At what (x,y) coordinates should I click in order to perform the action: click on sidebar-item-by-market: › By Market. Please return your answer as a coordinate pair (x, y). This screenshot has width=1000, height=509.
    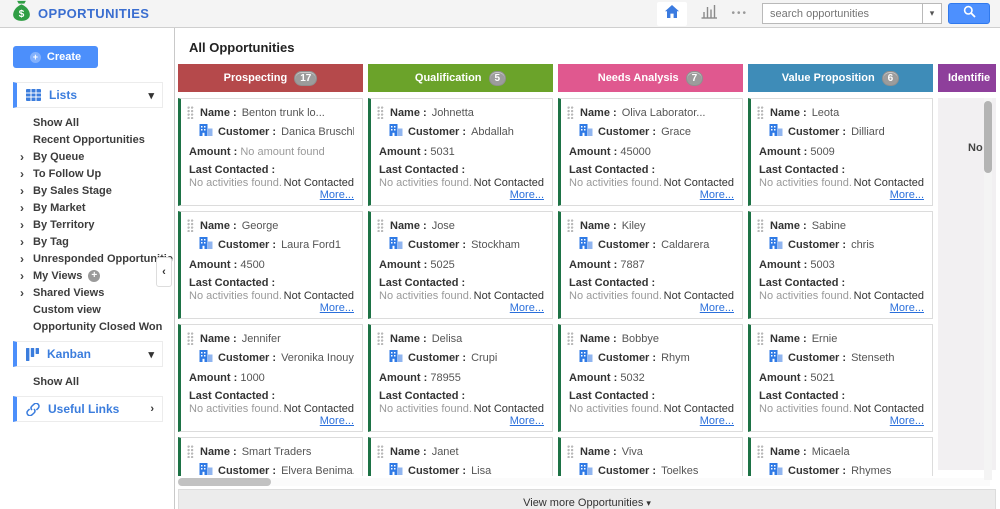
    Looking at the image, I should click on (87, 207).